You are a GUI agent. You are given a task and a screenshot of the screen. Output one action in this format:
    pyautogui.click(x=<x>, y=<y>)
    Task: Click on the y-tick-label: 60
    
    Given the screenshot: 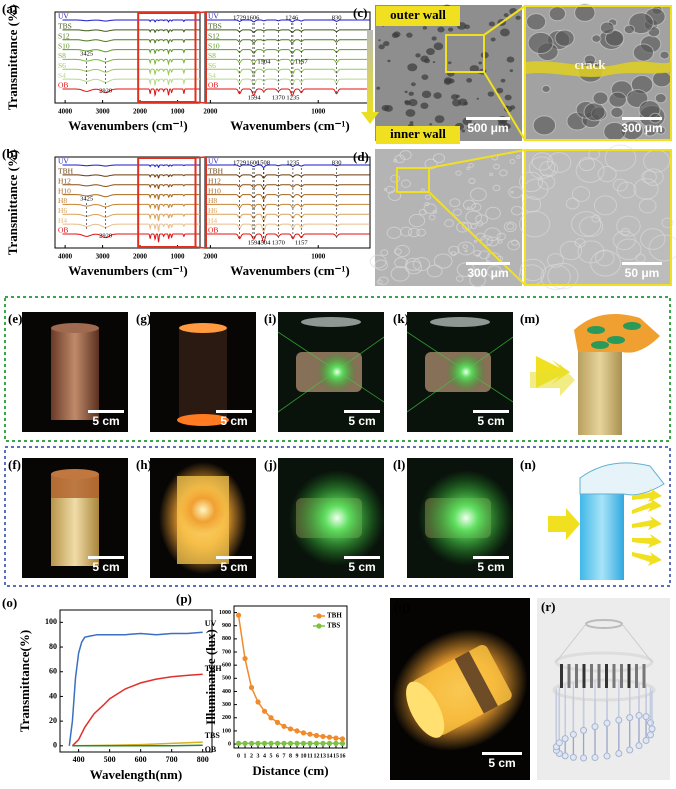 What is the action you would take?
    pyautogui.click(x=53, y=671)
    